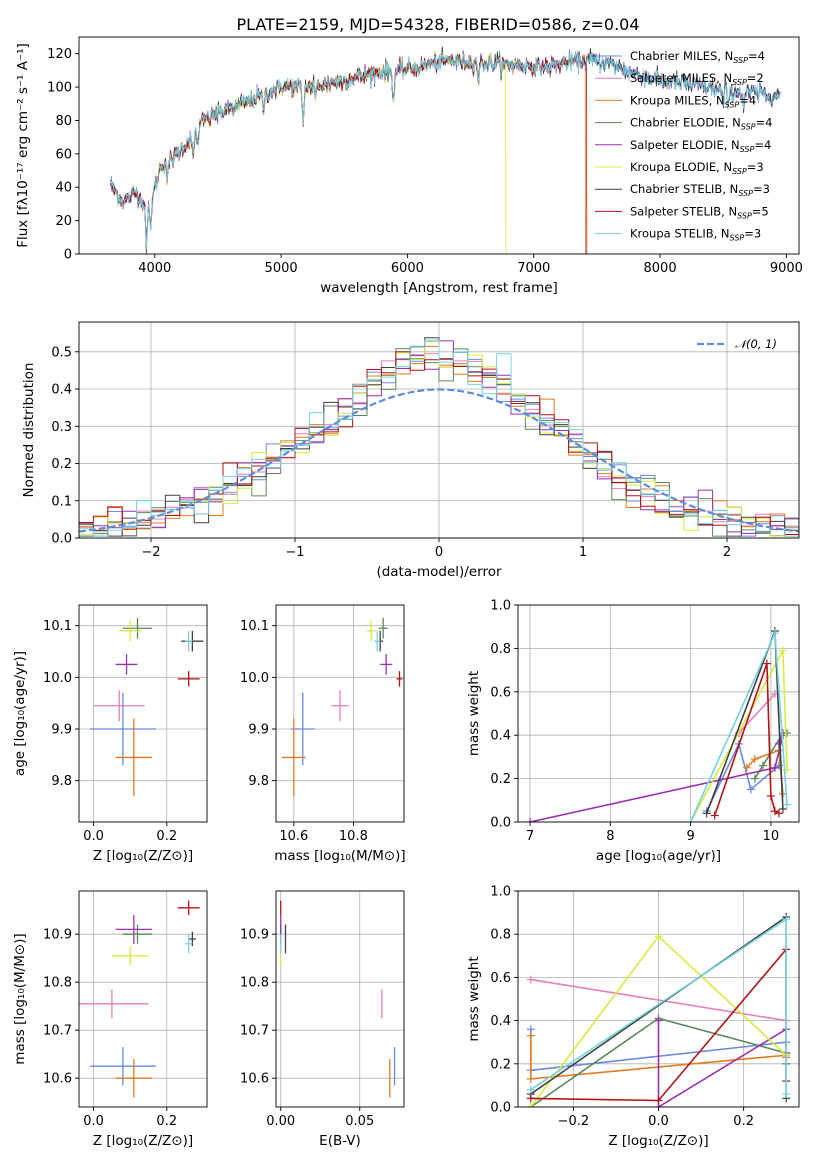  Describe the element at coordinates (658, 724) in the screenshot. I see `plot-area-weight_vs_age` at that location.